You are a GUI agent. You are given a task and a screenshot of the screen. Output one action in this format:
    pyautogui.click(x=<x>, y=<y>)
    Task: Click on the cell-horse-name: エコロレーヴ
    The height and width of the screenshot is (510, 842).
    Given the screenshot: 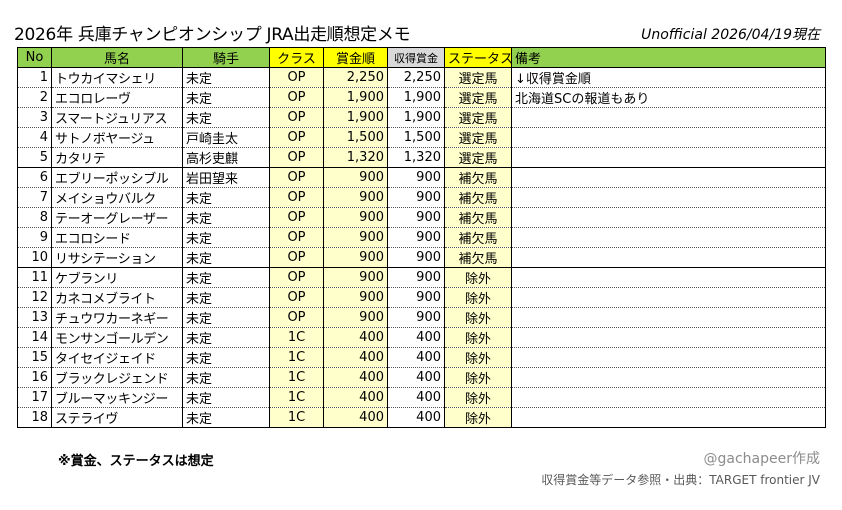 What is the action you would take?
    pyautogui.click(x=117, y=97)
    